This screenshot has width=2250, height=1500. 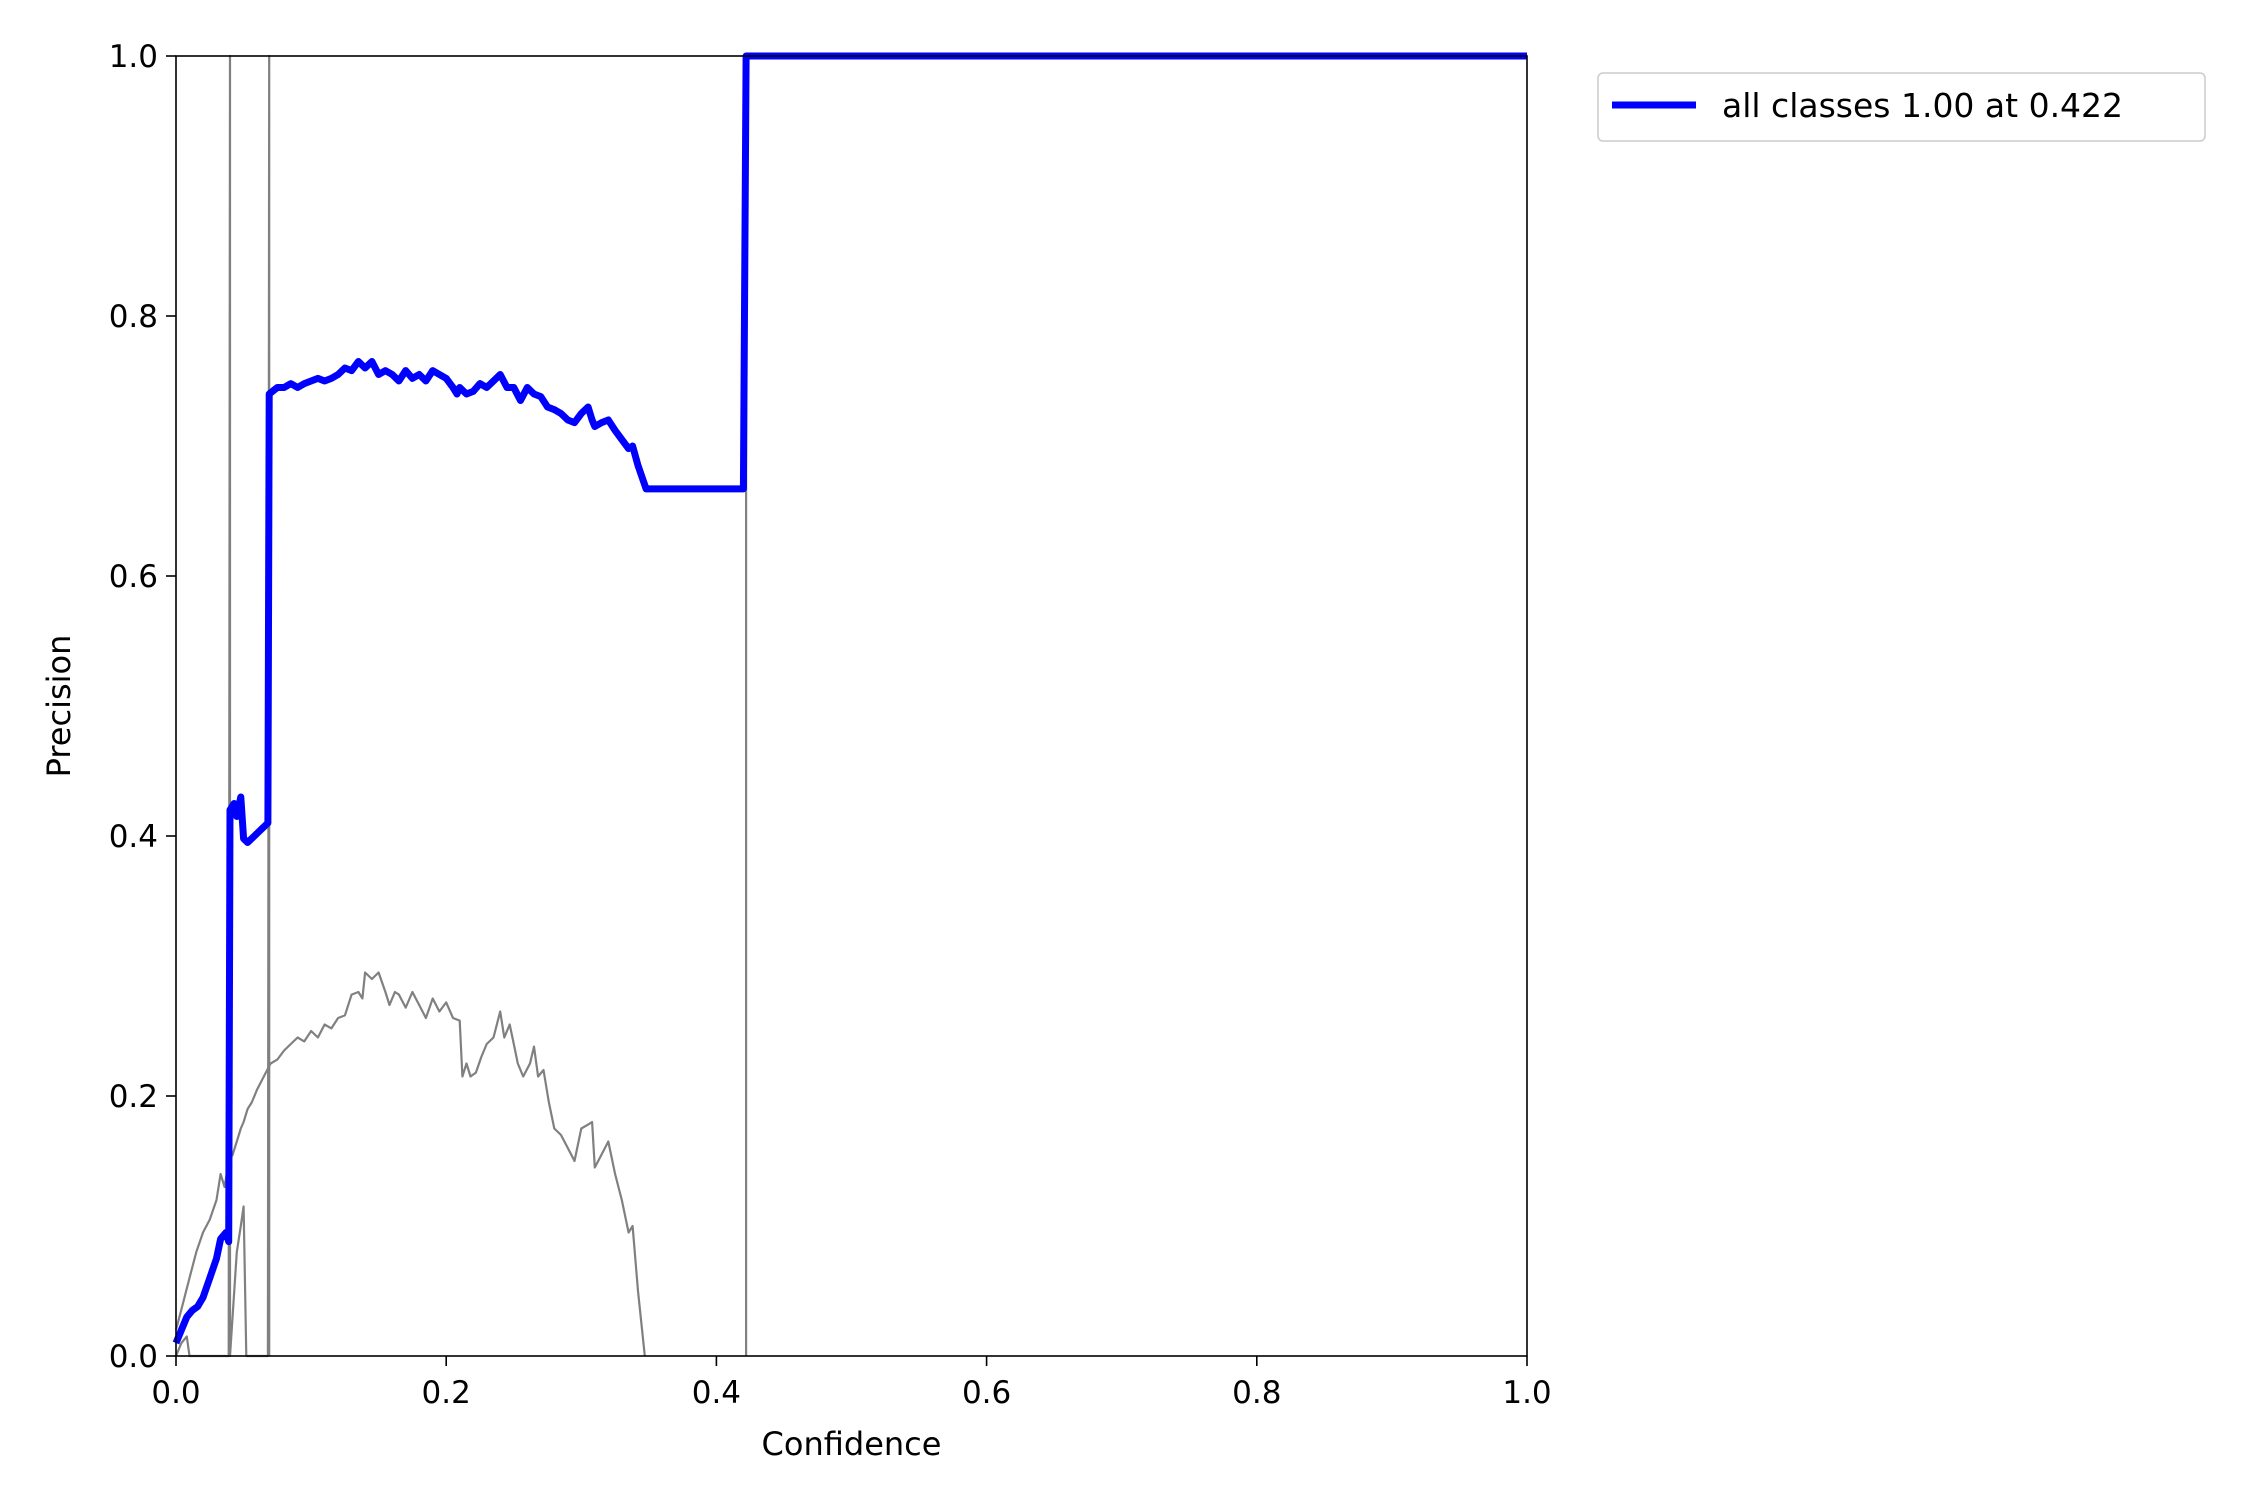 What do you see at coordinates (59, 706) in the screenshot?
I see `y-axis-label: Precision` at bounding box center [59, 706].